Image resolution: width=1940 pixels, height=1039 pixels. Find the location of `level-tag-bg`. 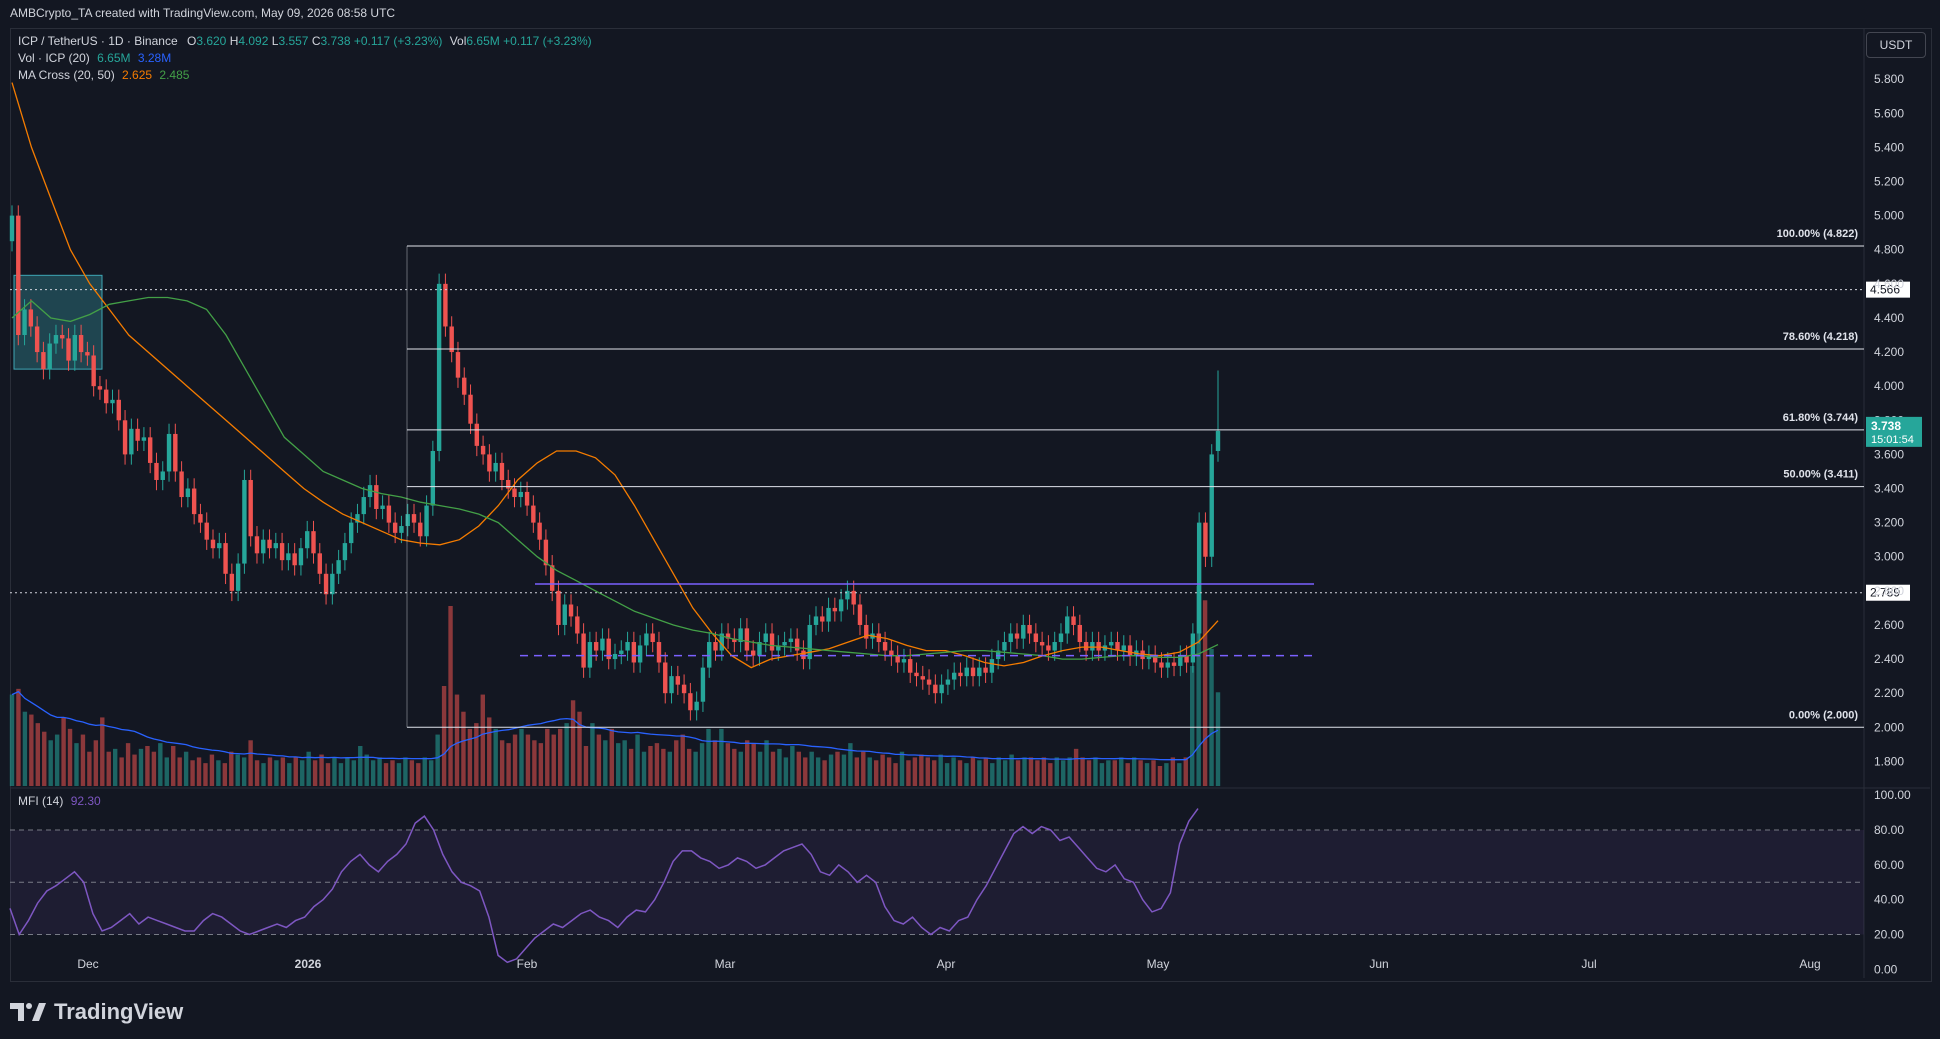

level-tag-bg is located at coordinates (1888, 289).